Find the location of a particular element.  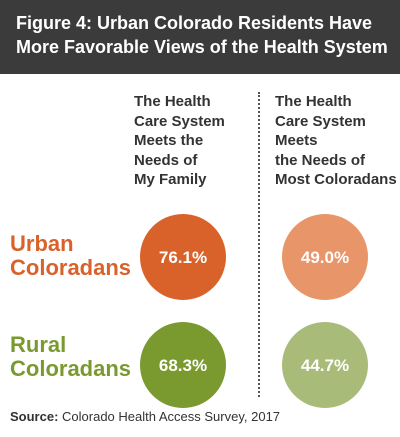

value-circle-rural-most-coloradans is located at coordinates (325, 365).